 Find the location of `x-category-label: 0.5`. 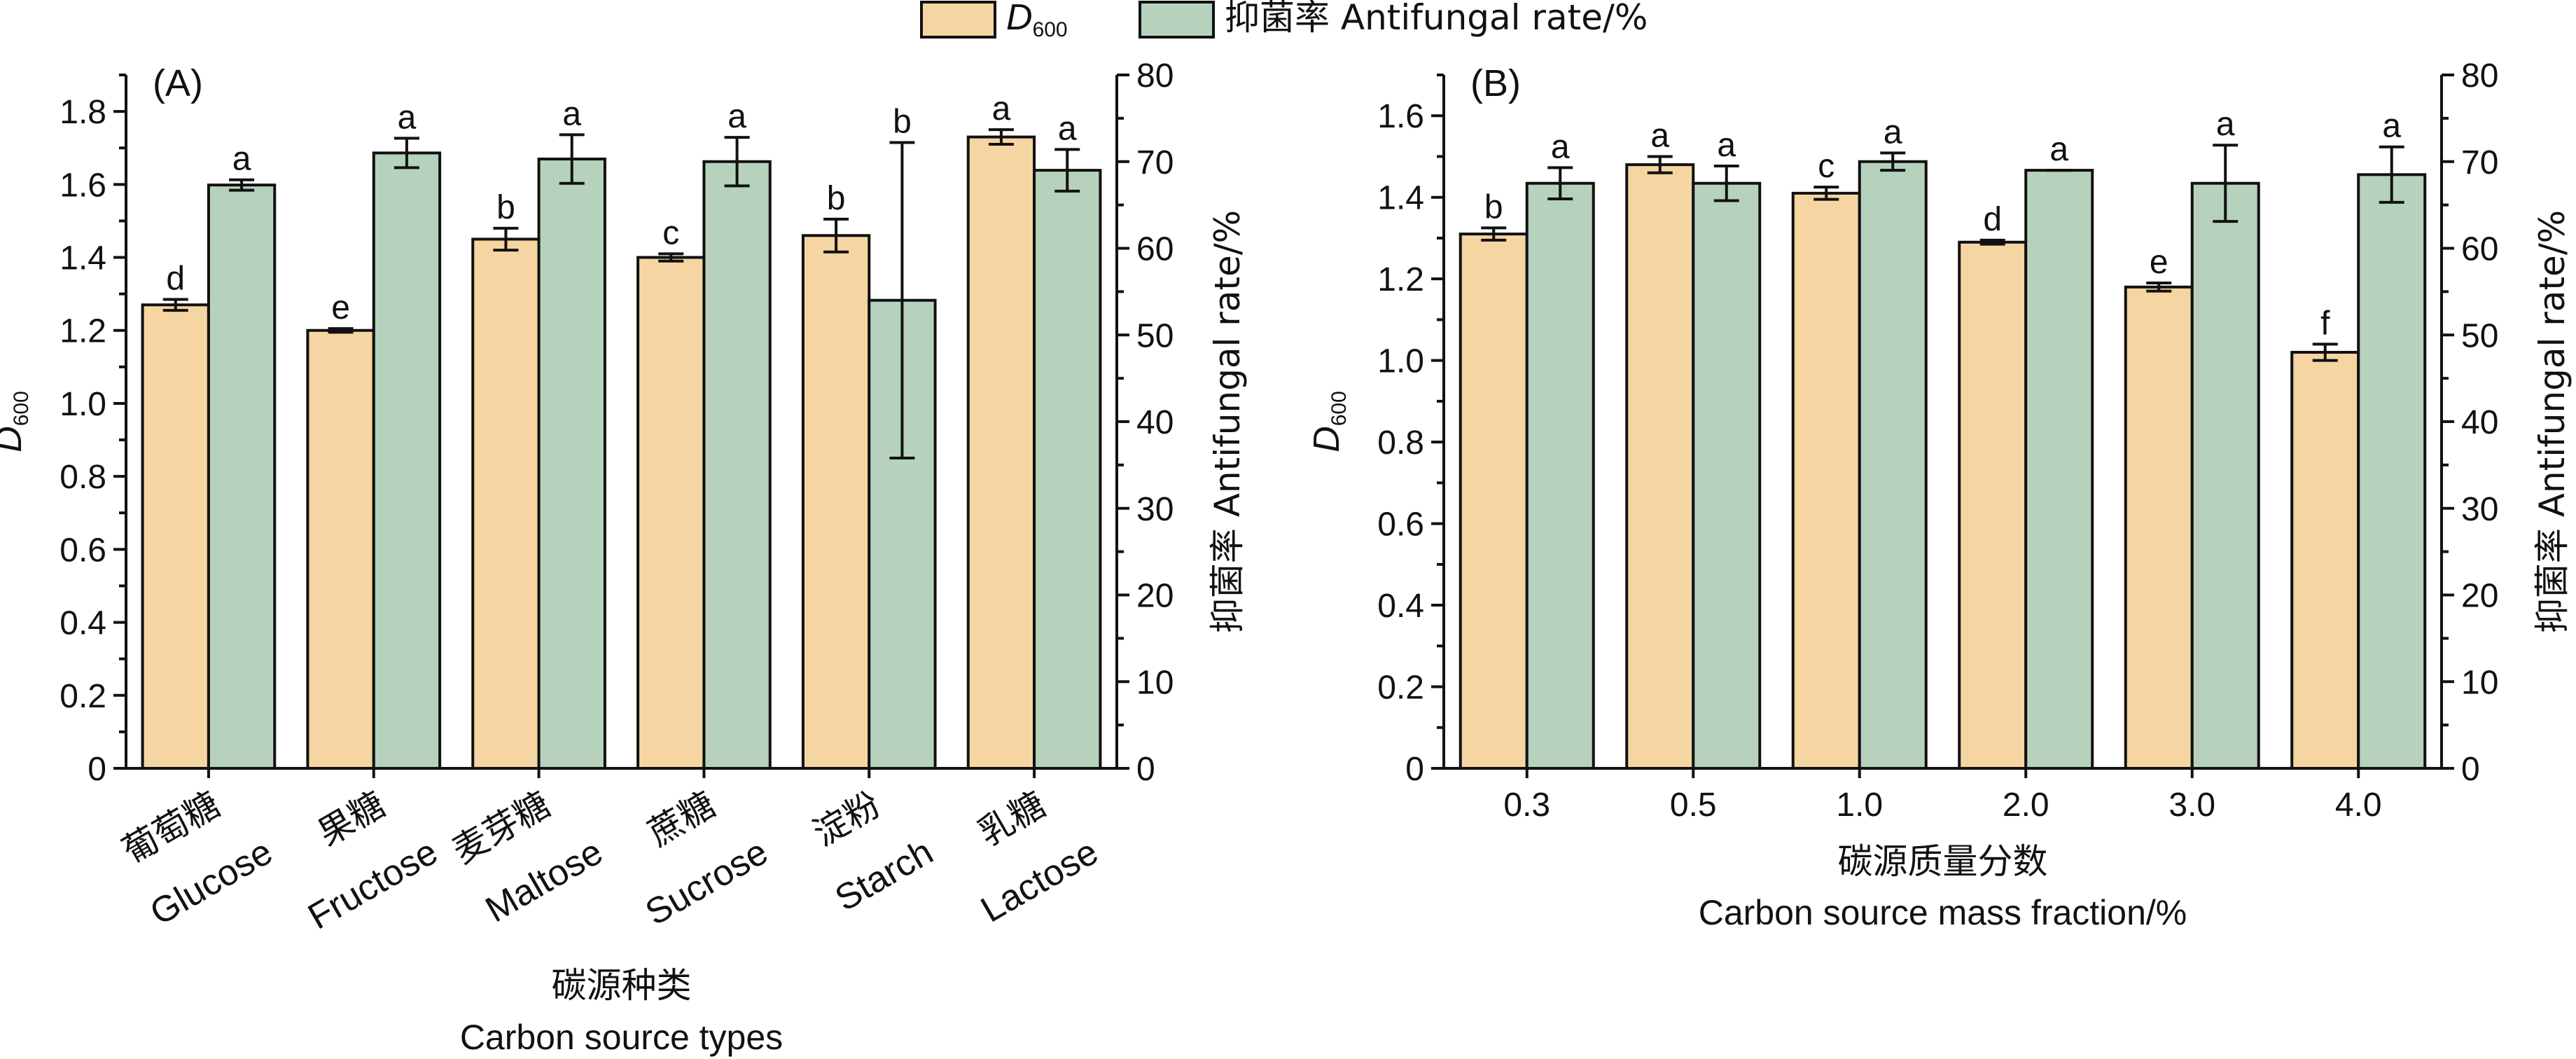

x-category-label: 0.5 is located at coordinates (1693, 805).